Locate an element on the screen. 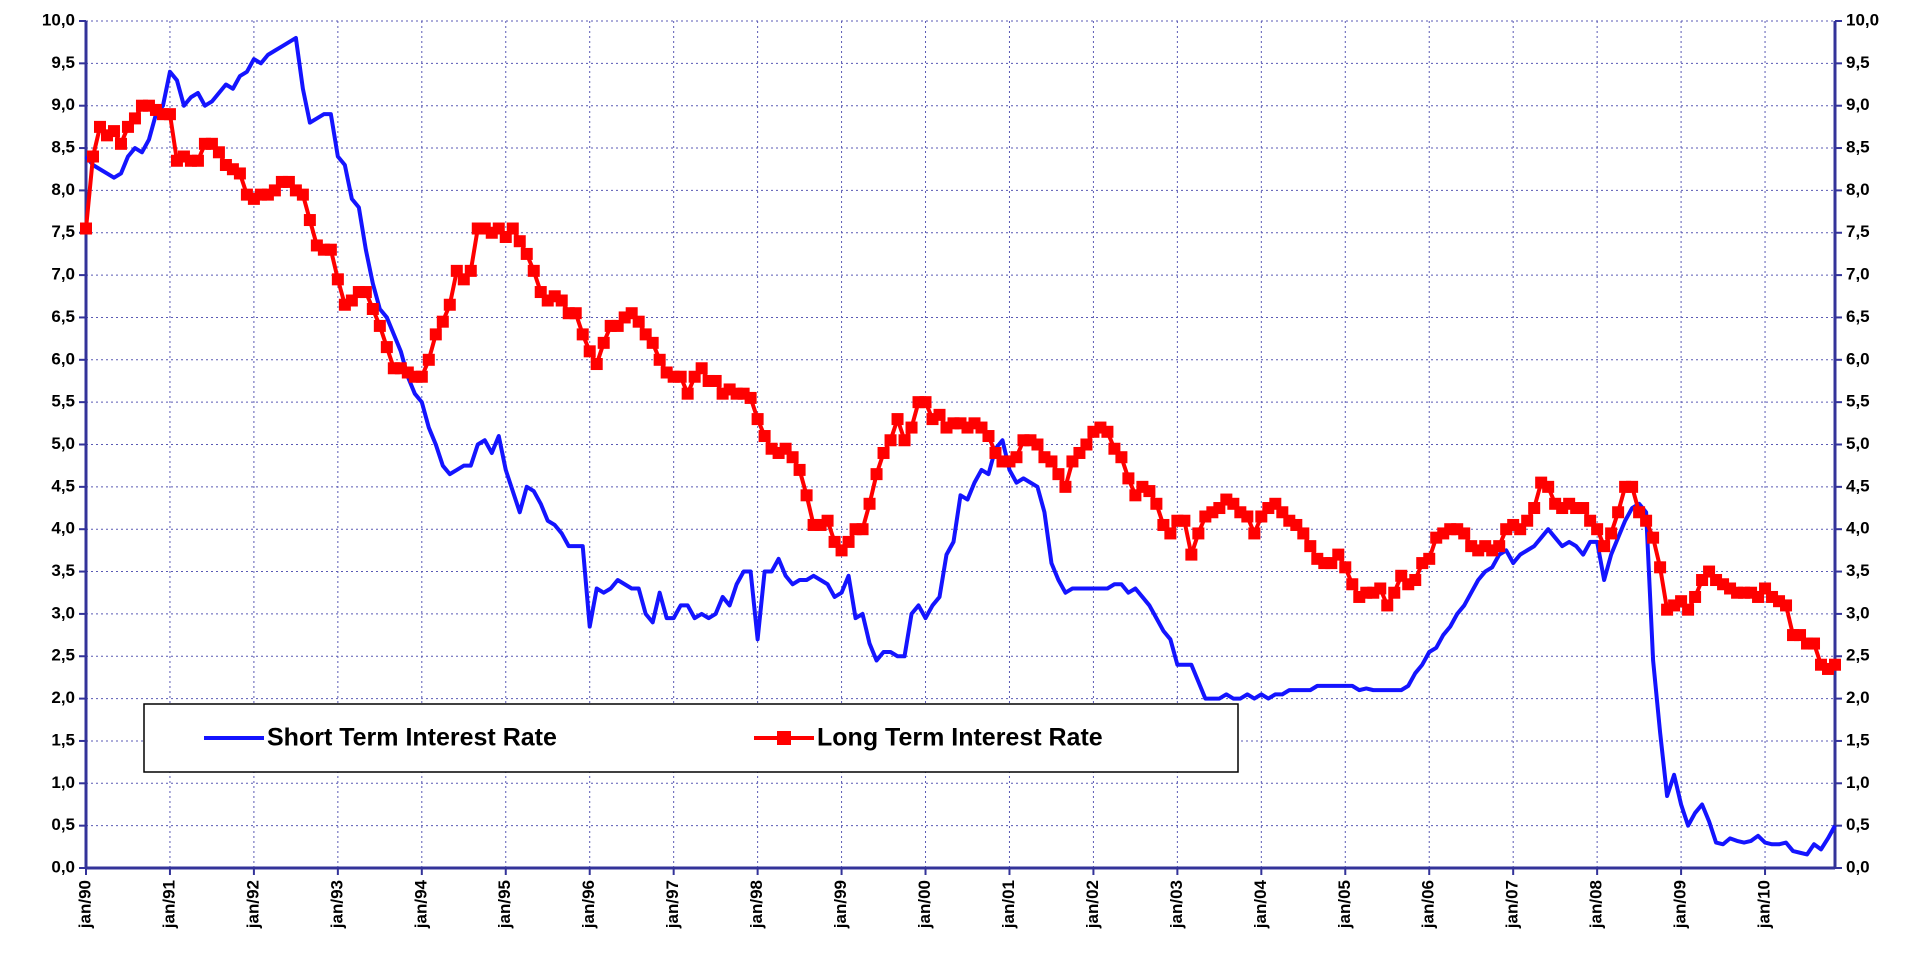  y-tick-label: 10,0 is located at coordinates (58, 19).